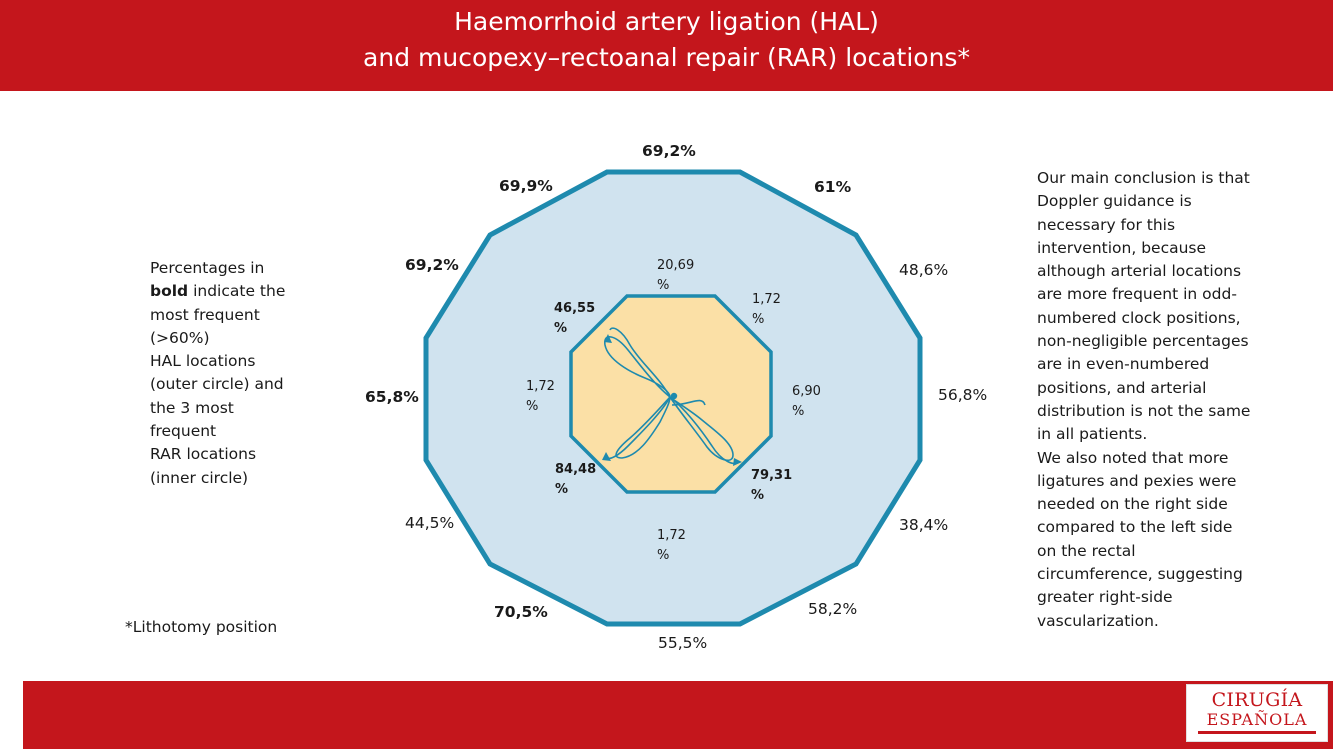 The image size is (1333, 749). Describe the element at coordinates (217, 384) in the screenshot. I see `legend-line: (outer circle) and` at that location.